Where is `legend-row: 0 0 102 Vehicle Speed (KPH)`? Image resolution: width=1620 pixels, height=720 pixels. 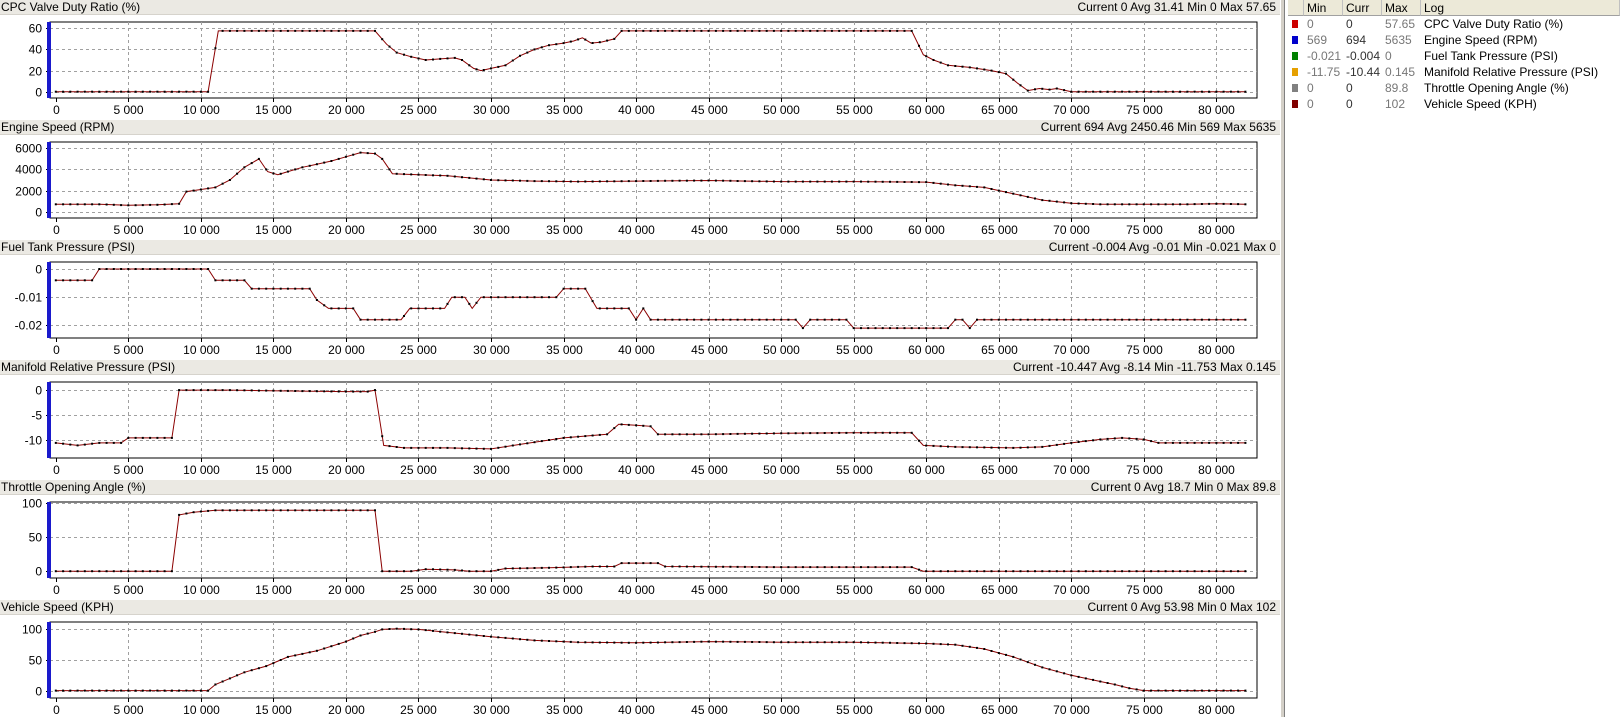
legend-row: 0 0 102 Vehicle Speed (KPH) is located at coordinates (1454, 104).